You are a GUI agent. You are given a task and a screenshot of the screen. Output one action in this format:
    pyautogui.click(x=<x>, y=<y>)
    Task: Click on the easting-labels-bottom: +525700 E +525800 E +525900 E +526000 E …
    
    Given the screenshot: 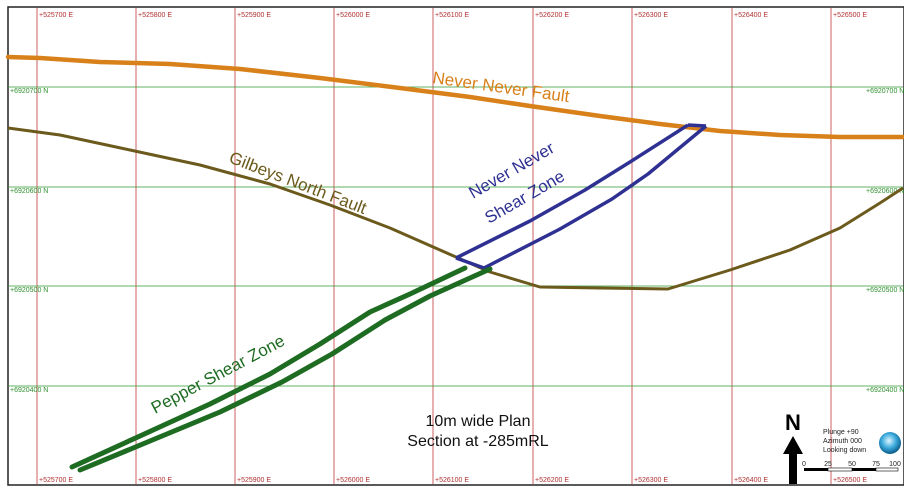 What is the action you would take?
    pyautogui.click(x=453, y=480)
    